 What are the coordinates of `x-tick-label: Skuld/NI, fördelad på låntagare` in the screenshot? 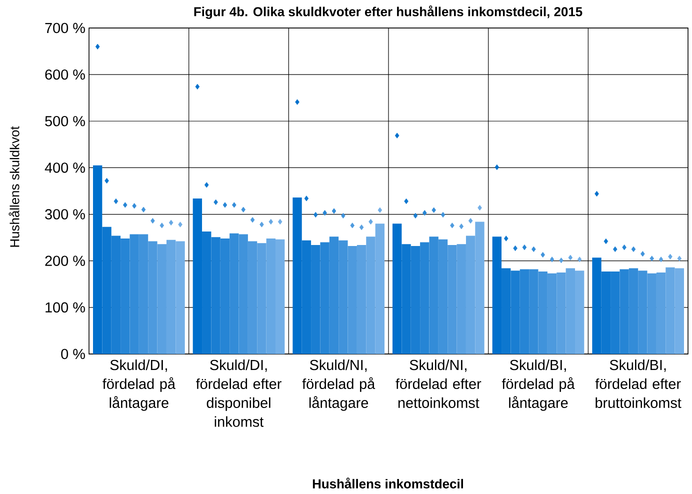 It's located at (339, 385).